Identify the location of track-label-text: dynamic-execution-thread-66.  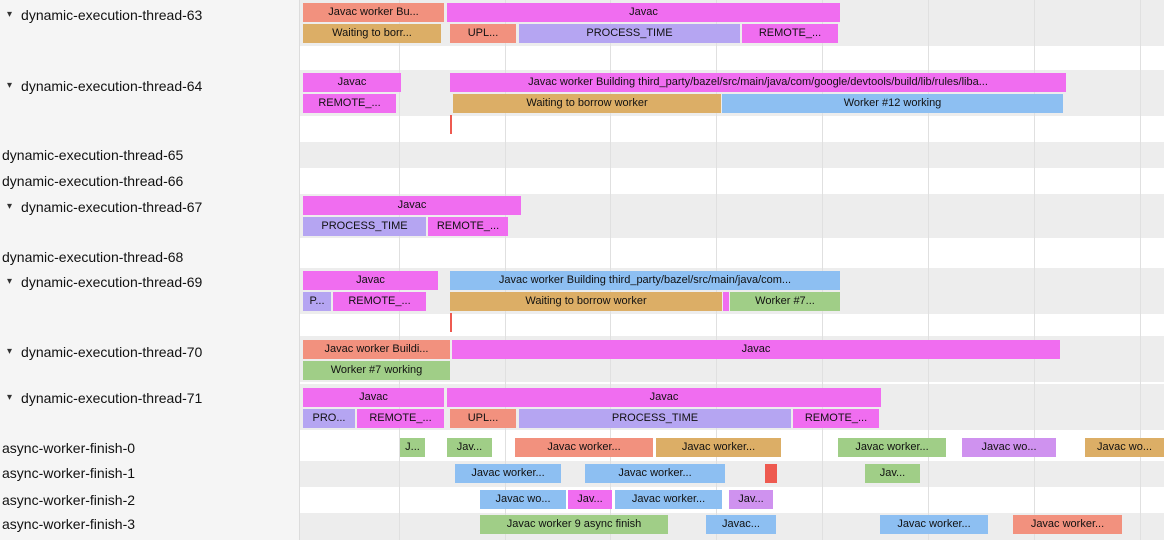
(93, 181).